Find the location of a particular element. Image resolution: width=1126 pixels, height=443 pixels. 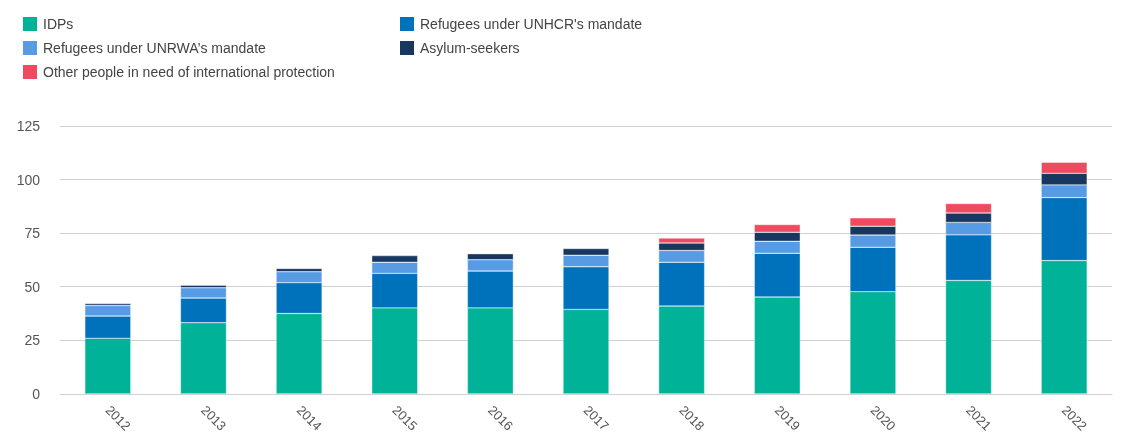

y-tick-label: 25 is located at coordinates (32, 340).